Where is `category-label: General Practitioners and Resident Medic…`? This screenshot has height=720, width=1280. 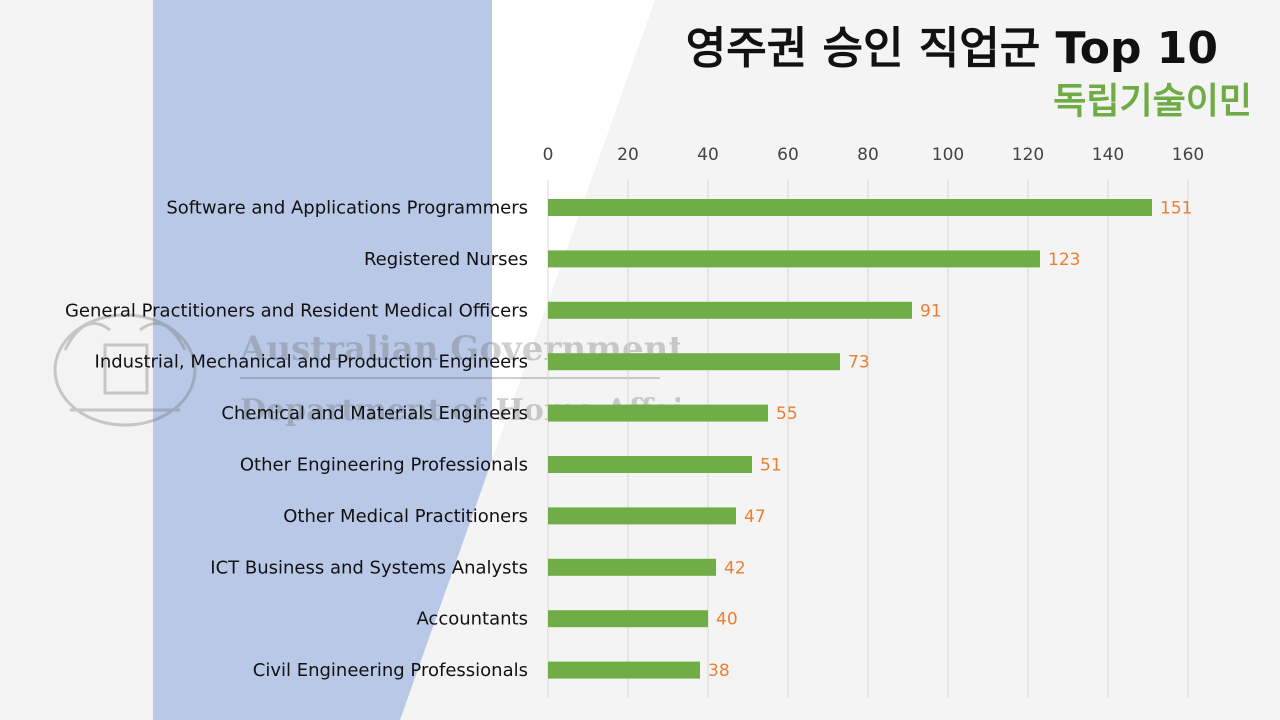 category-label: General Practitioners and Resident Medic… is located at coordinates (296, 310).